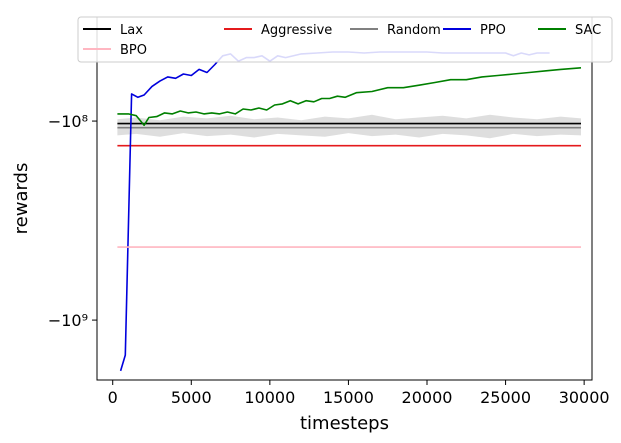  What do you see at coordinates (348, 397) in the screenshot?
I see `x-tick-label: 15000` at bounding box center [348, 397].